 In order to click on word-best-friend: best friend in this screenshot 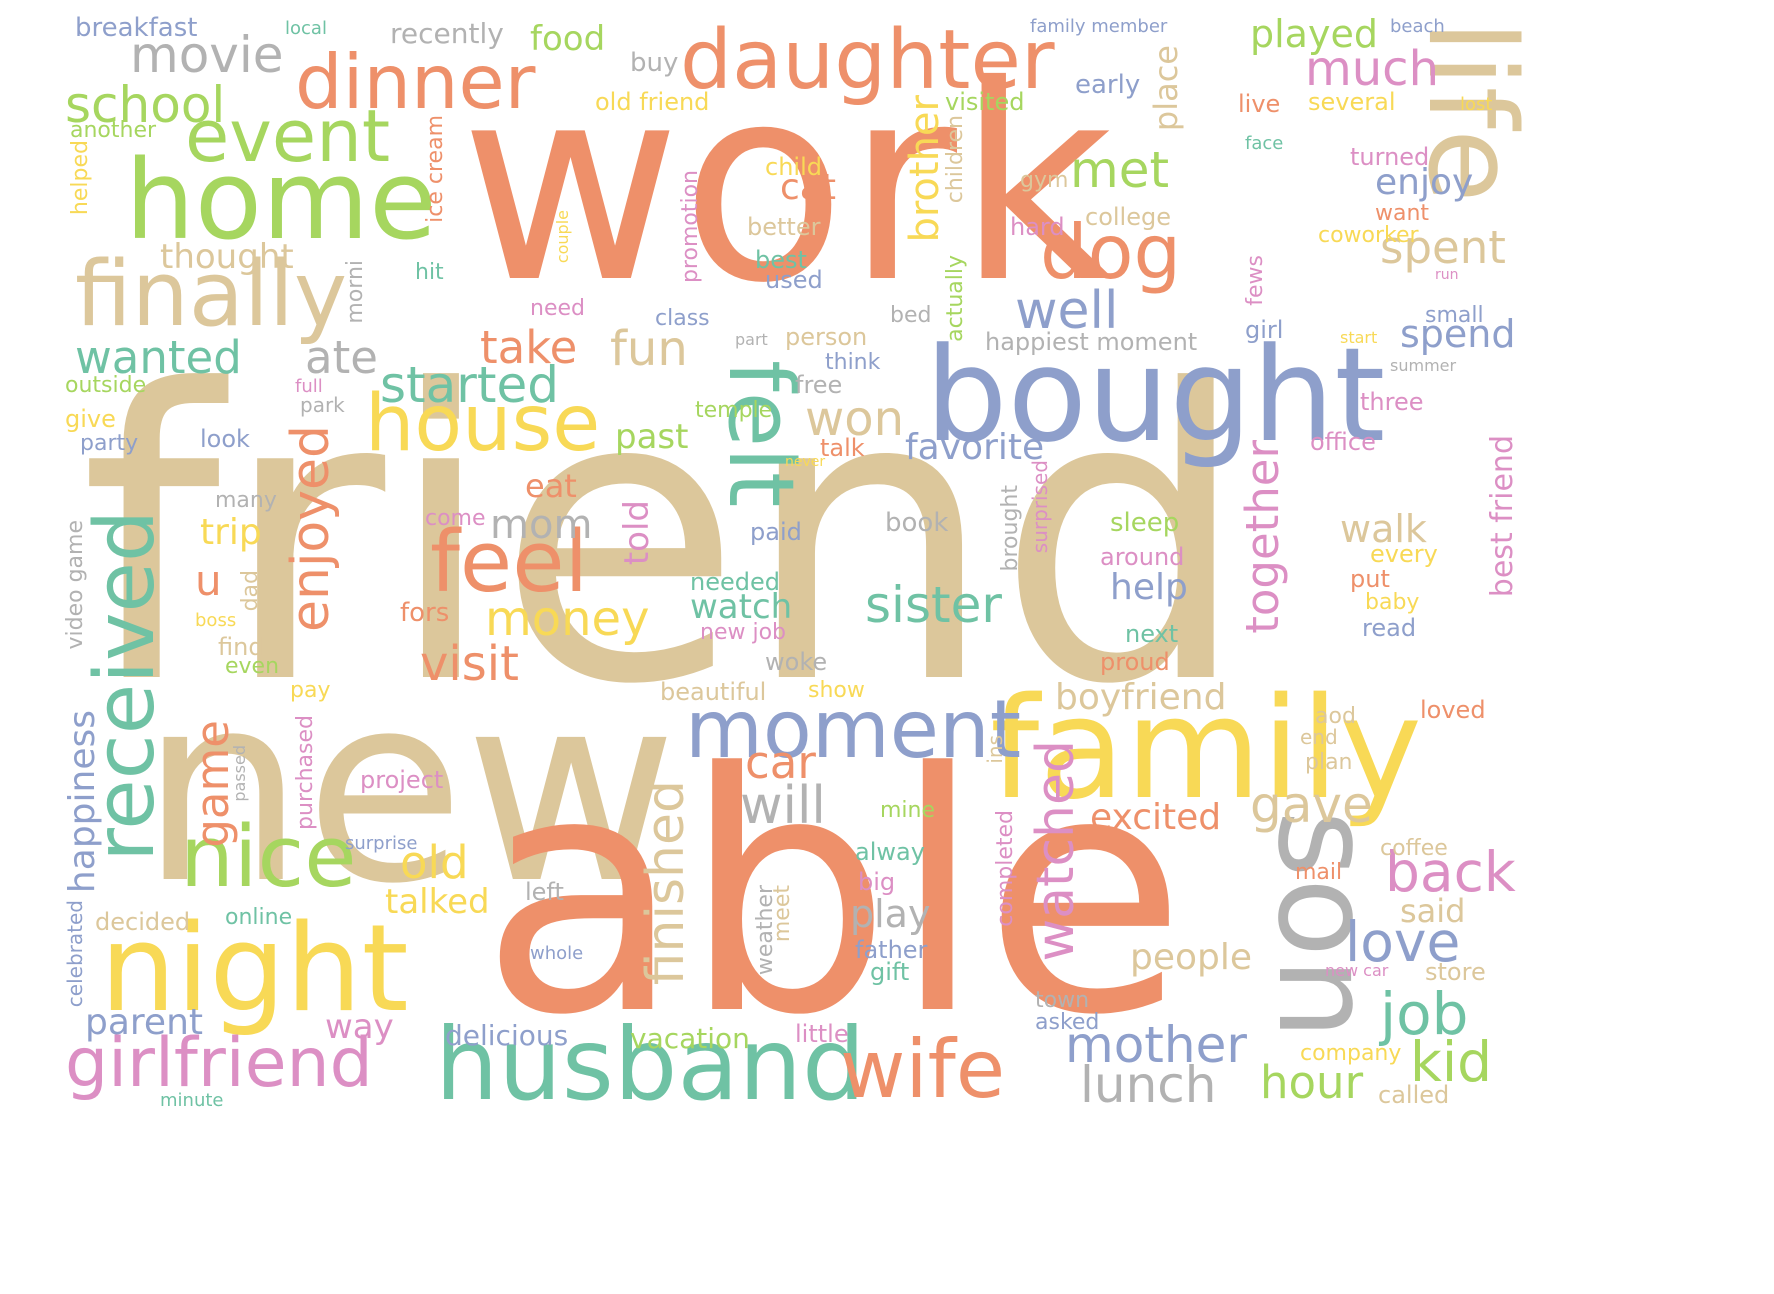, I will do `click(1502, 516)`.